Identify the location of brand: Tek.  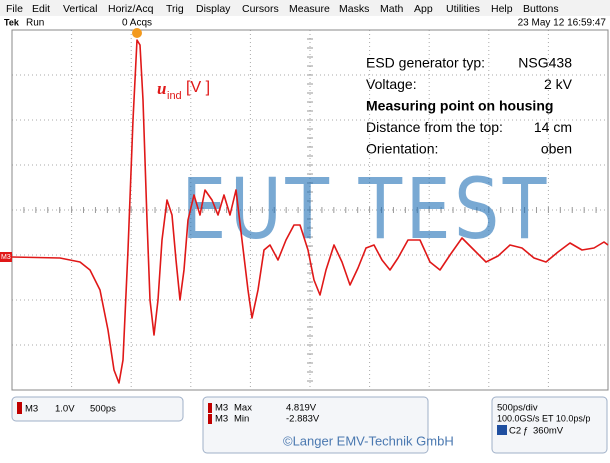
(12, 22).